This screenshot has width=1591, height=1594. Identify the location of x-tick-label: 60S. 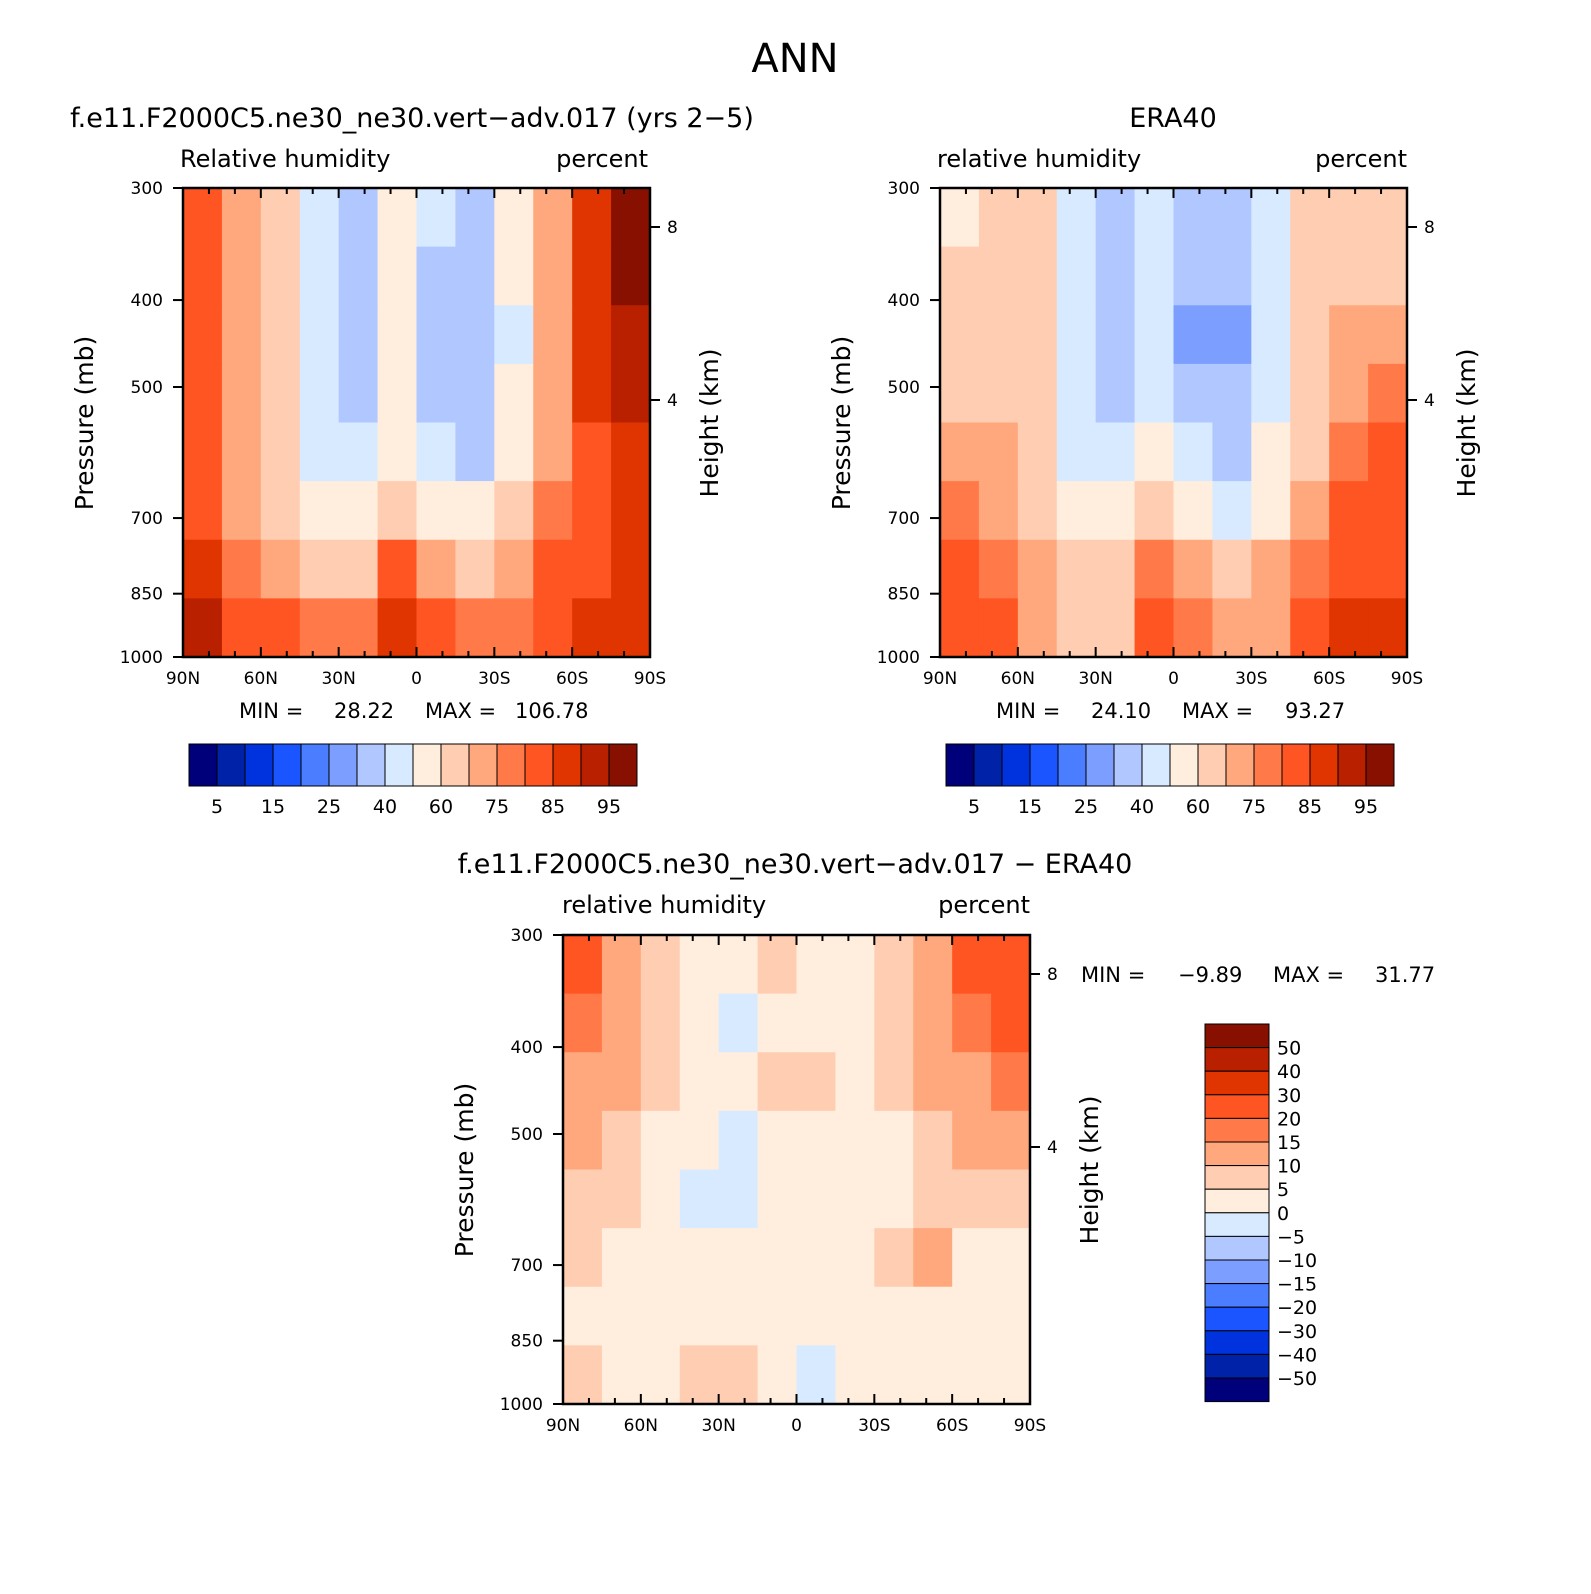
(572, 679).